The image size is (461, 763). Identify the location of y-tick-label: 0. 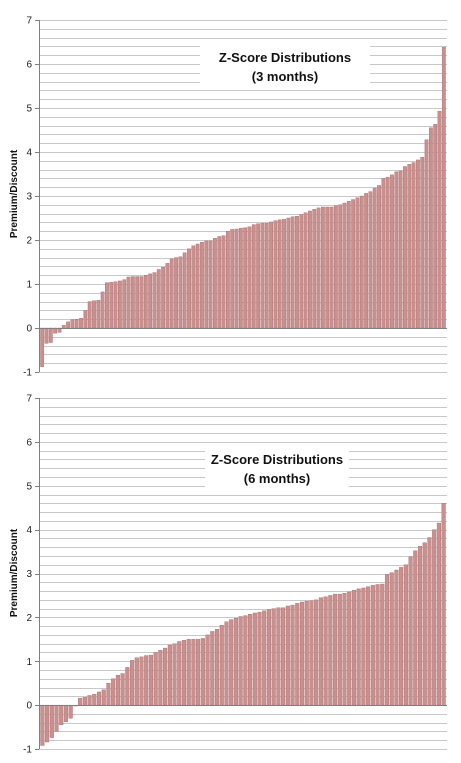
(29, 329).